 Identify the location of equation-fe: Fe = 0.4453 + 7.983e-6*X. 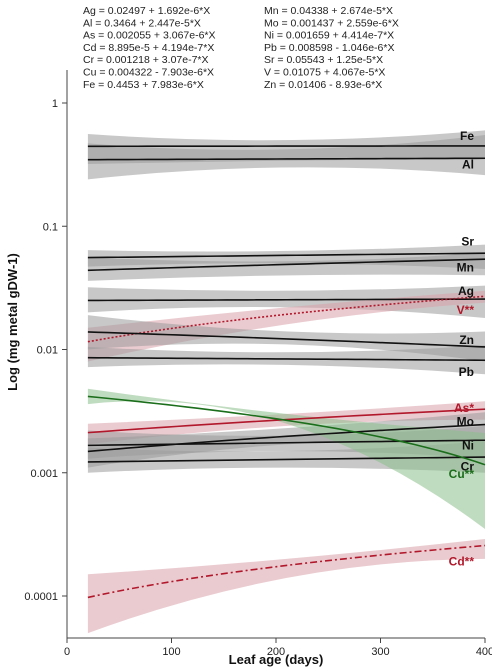
(143, 85).